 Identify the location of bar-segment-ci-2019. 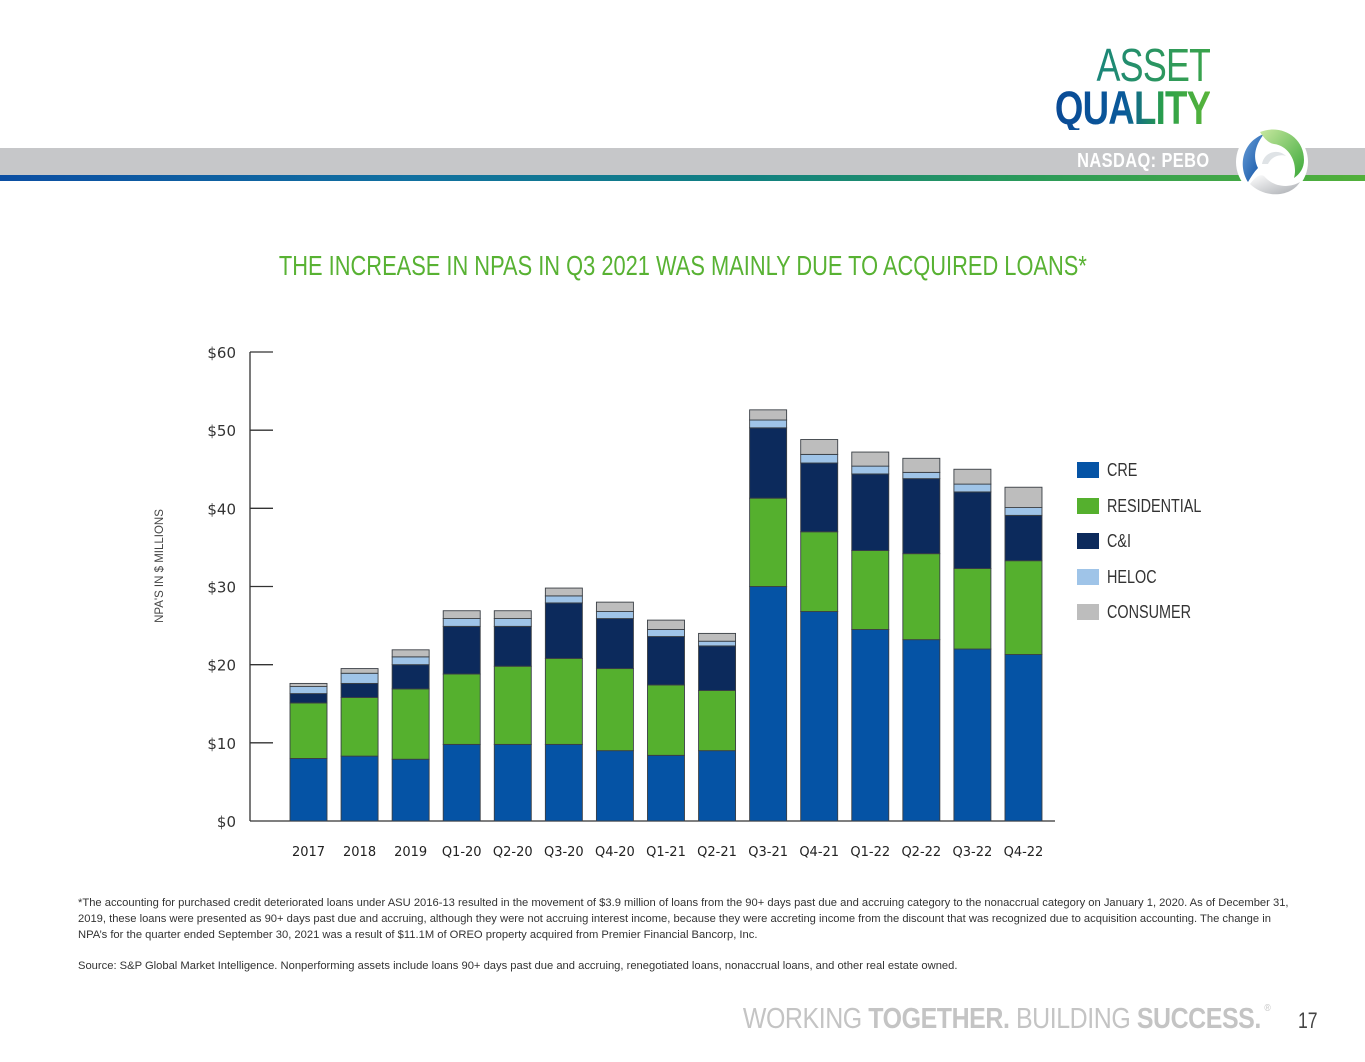
(410, 677).